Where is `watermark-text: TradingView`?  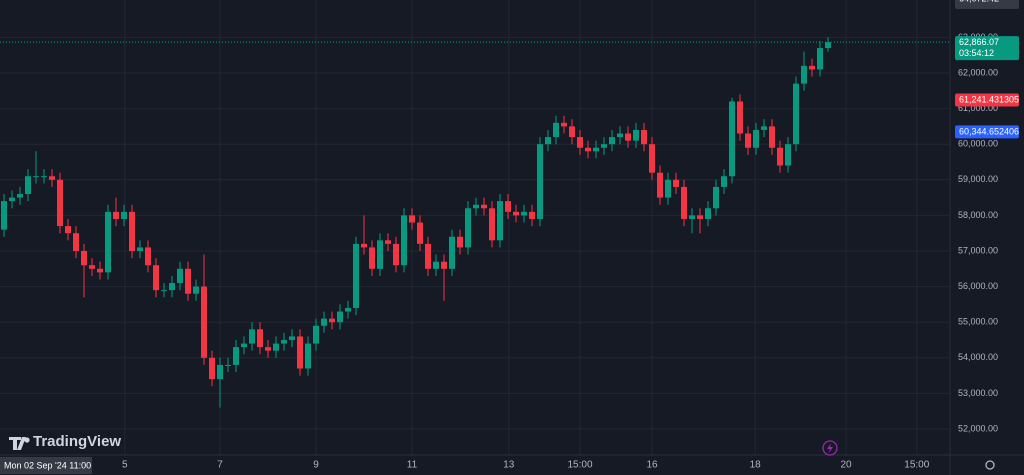 watermark-text: TradingView is located at coordinates (77, 441).